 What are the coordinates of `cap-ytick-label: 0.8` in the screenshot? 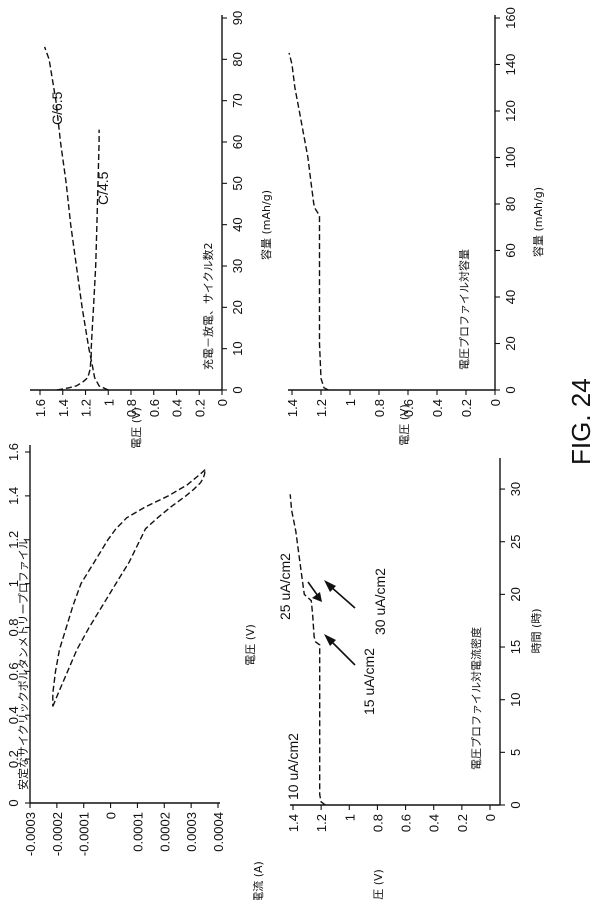 It's located at (379, 408).